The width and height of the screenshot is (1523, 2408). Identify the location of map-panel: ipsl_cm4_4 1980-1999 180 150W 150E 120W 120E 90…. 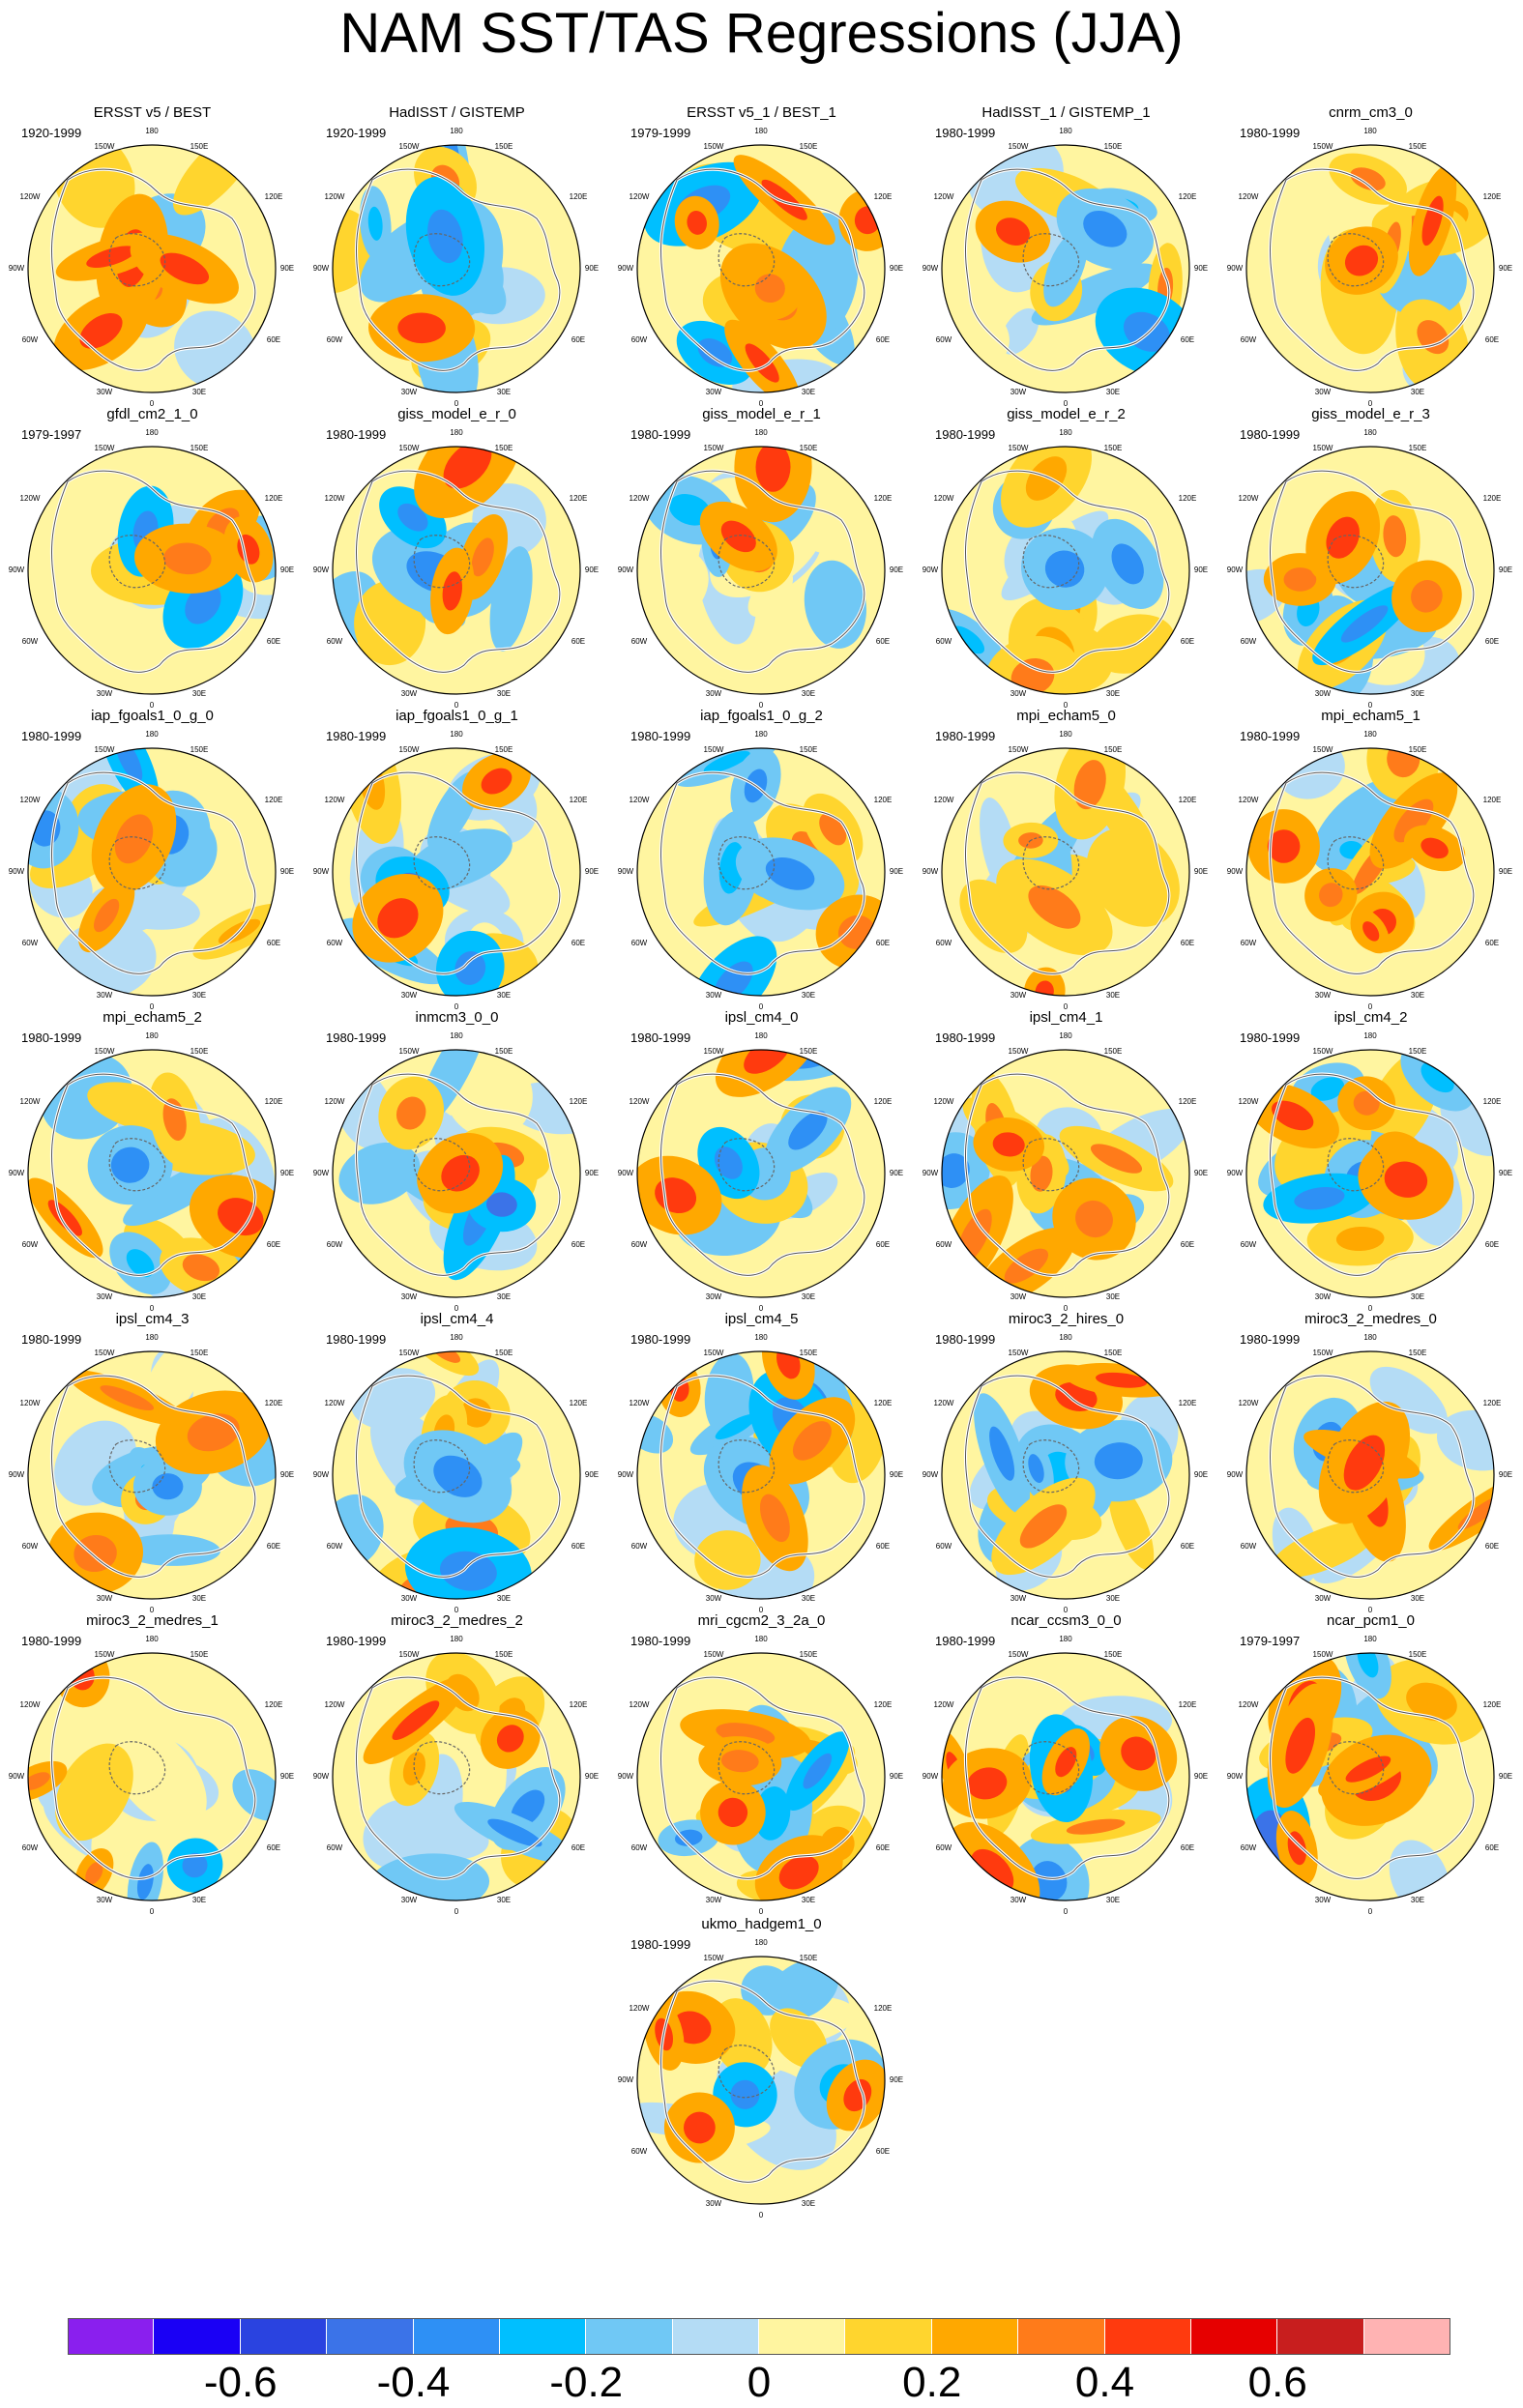
(457, 1470).